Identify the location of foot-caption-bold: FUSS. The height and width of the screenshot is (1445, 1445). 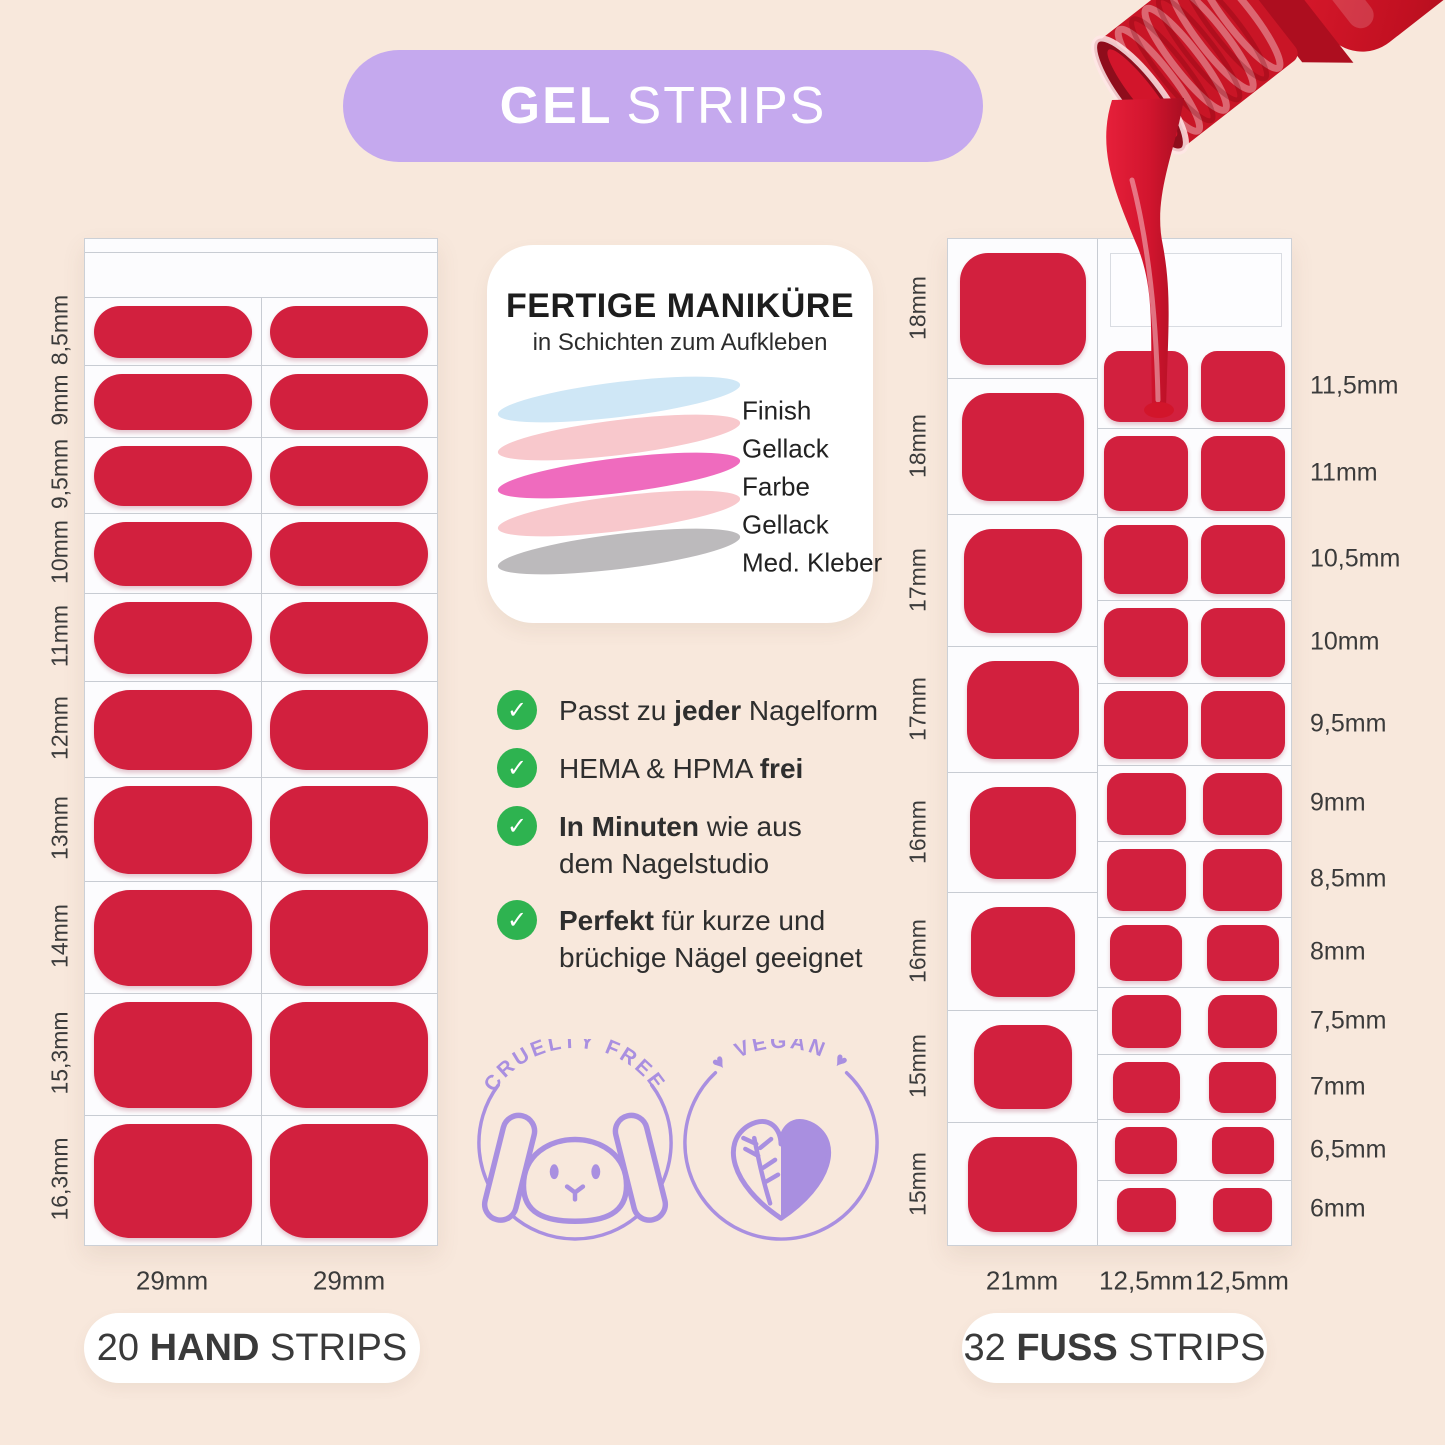
(1067, 1347).